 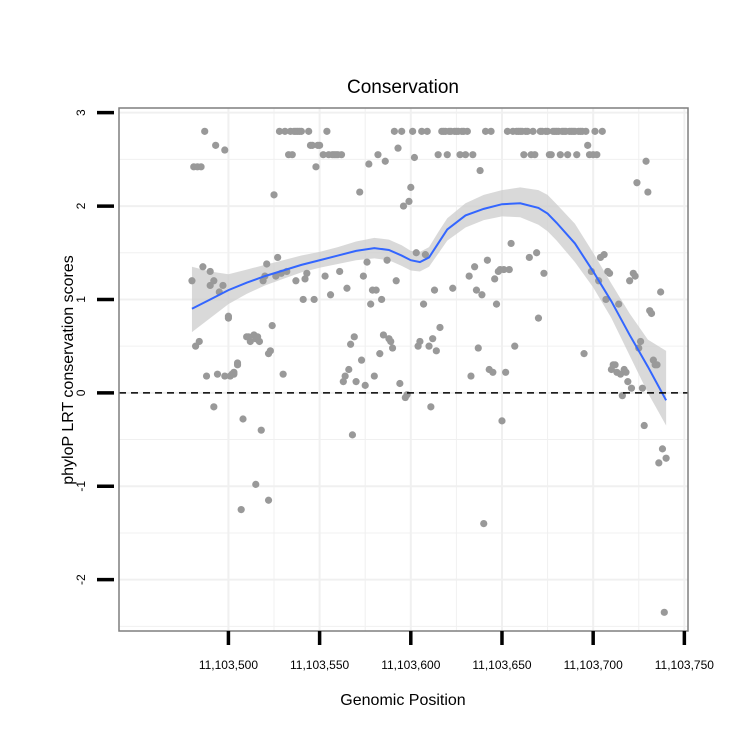 I want to click on y-tick-label: 1, so click(x=81, y=299).